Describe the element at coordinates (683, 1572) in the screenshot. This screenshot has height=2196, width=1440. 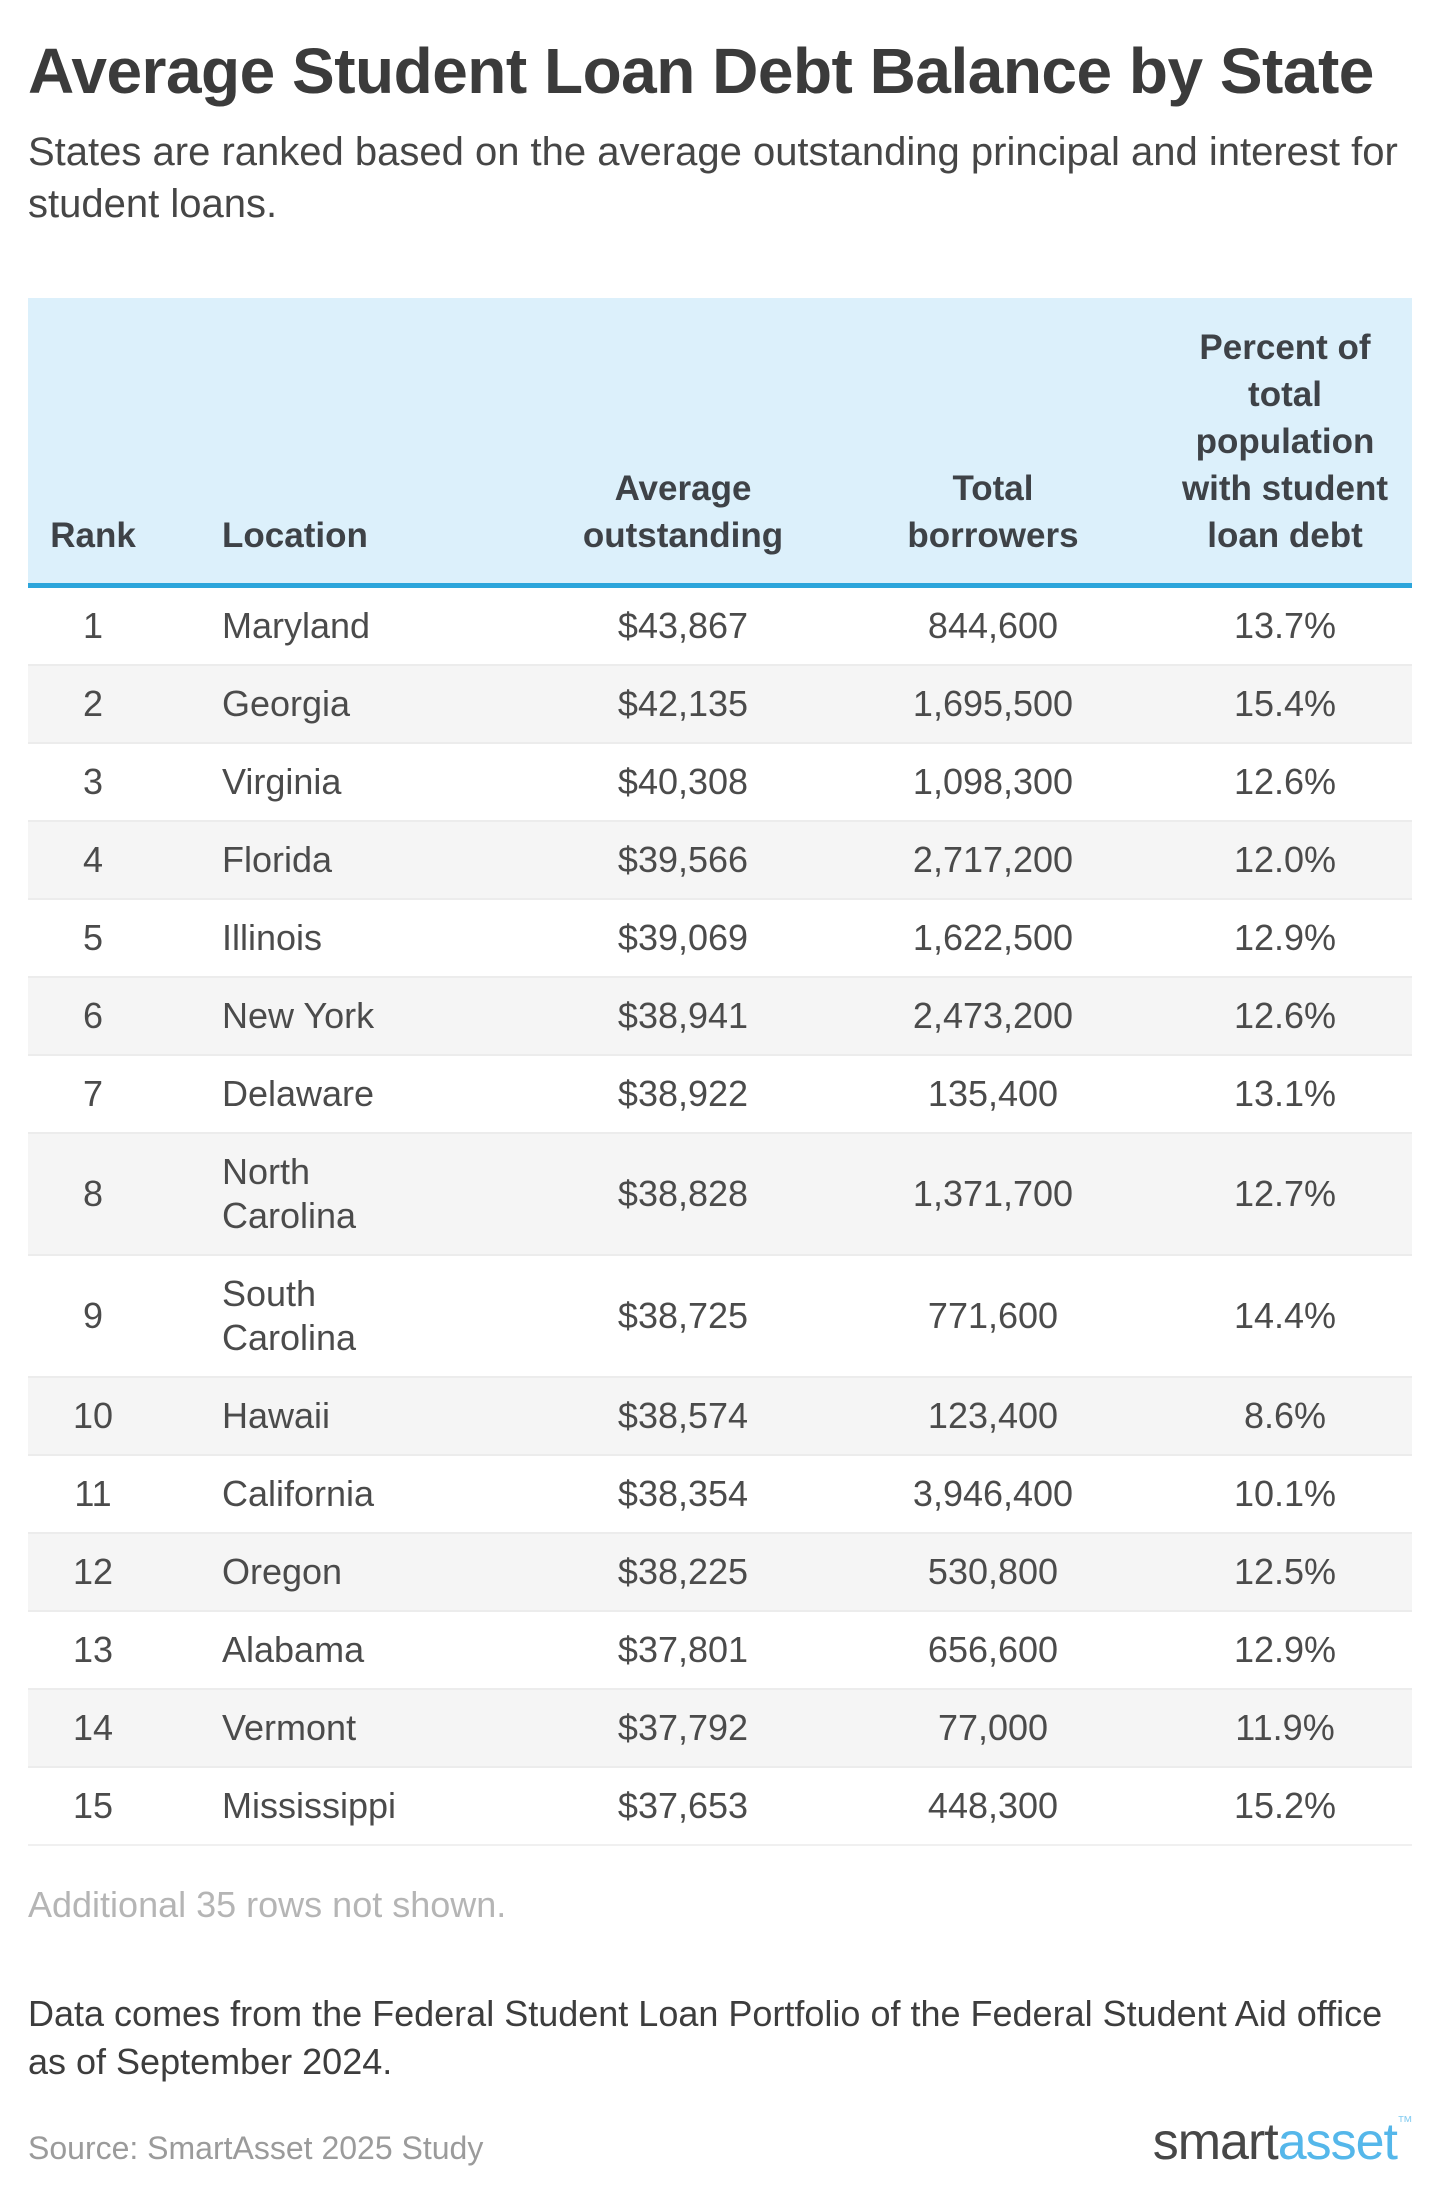
I see `average-outstanding-cell: $38,225` at that location.